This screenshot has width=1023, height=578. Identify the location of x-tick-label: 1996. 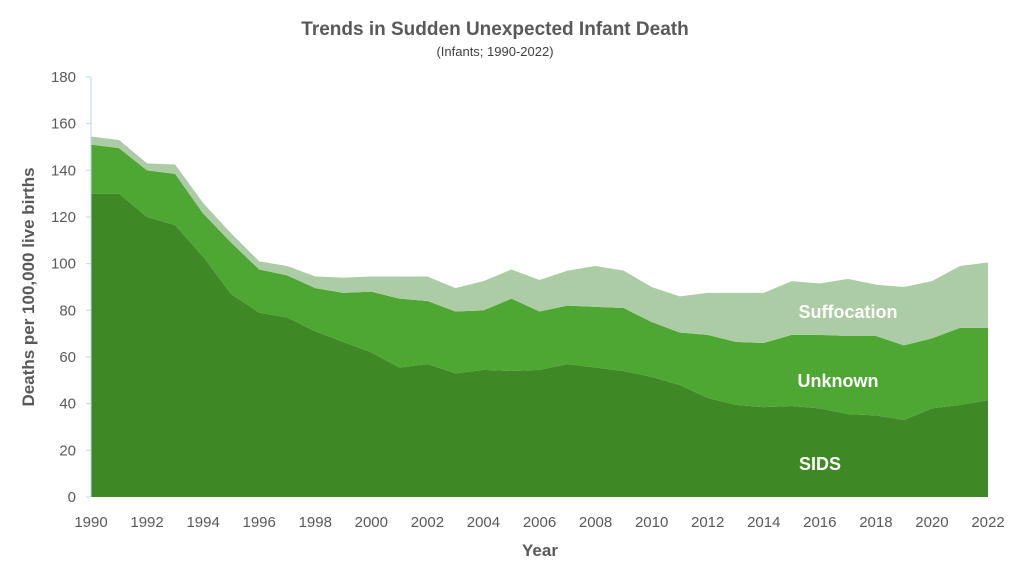
(259, 522).